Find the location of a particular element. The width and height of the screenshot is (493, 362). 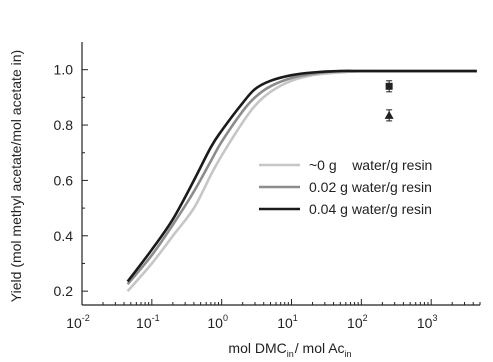

x-tick-label: 10⁻¹ is located at coordinates (148, 322).